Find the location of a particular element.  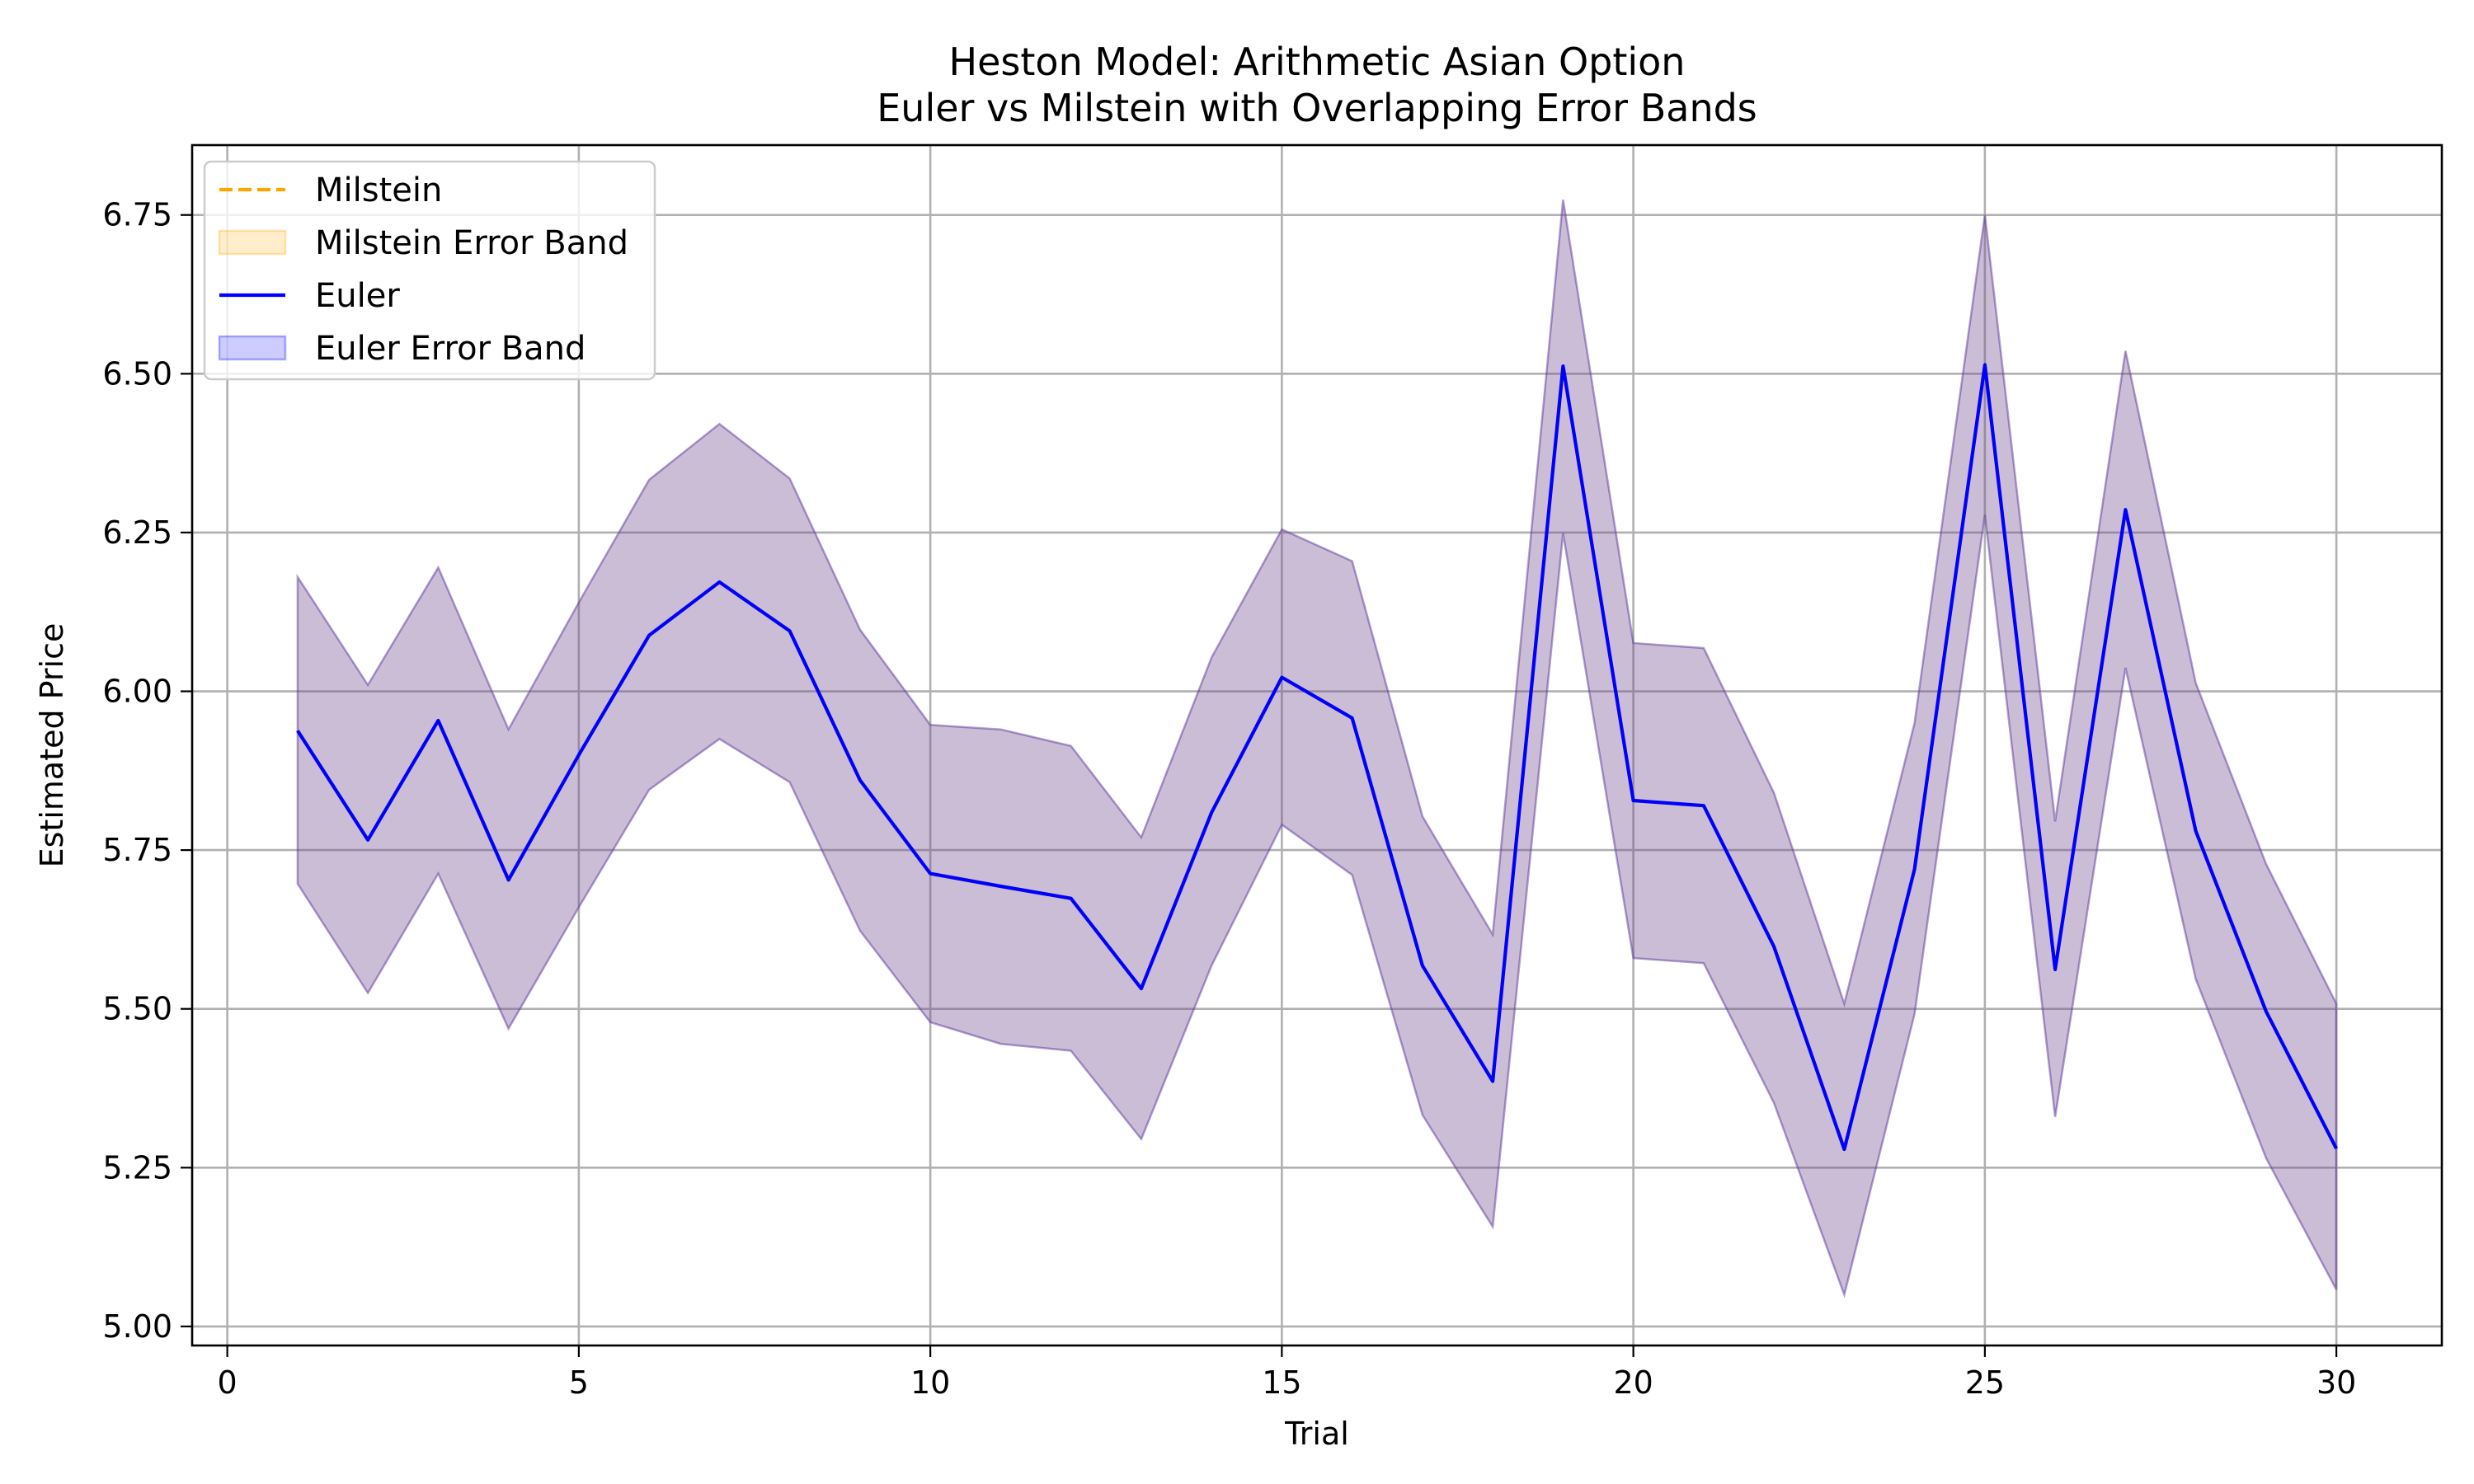

y-tick-label: 6.75 is located at coordinates (137, 215).